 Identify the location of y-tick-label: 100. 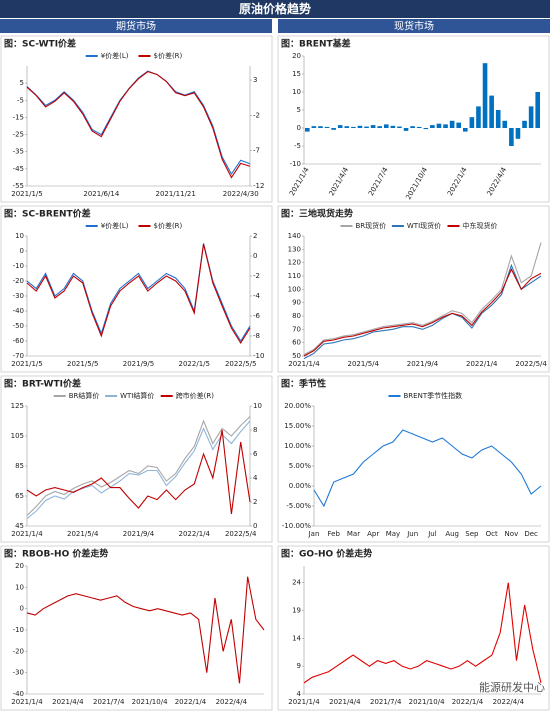
(294, 289).